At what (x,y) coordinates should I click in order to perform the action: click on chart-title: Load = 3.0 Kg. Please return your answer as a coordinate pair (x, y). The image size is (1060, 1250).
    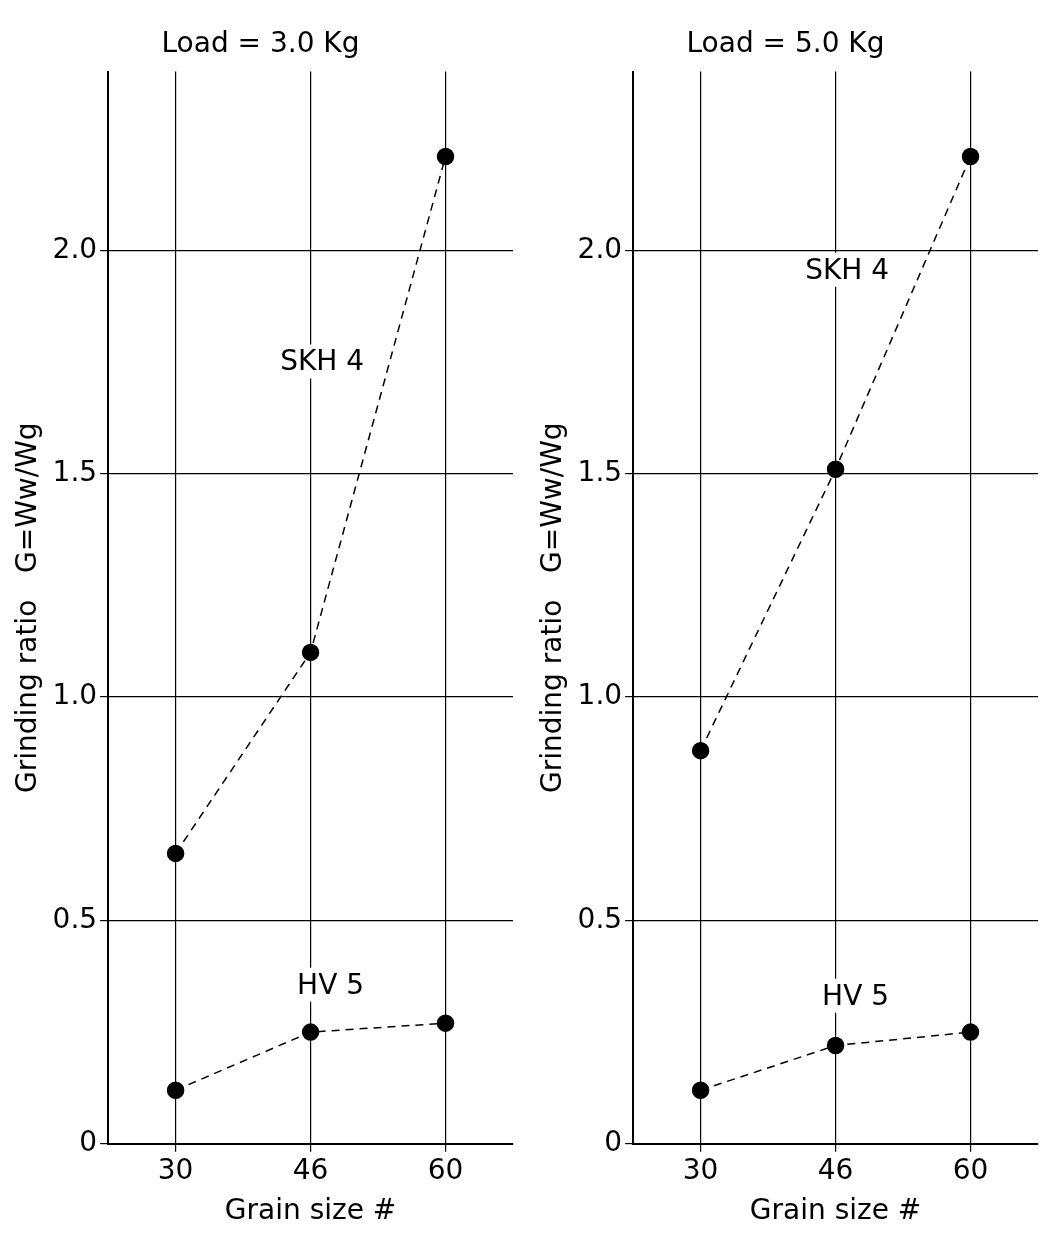
    Looking at the image, I should click on (260, 43).